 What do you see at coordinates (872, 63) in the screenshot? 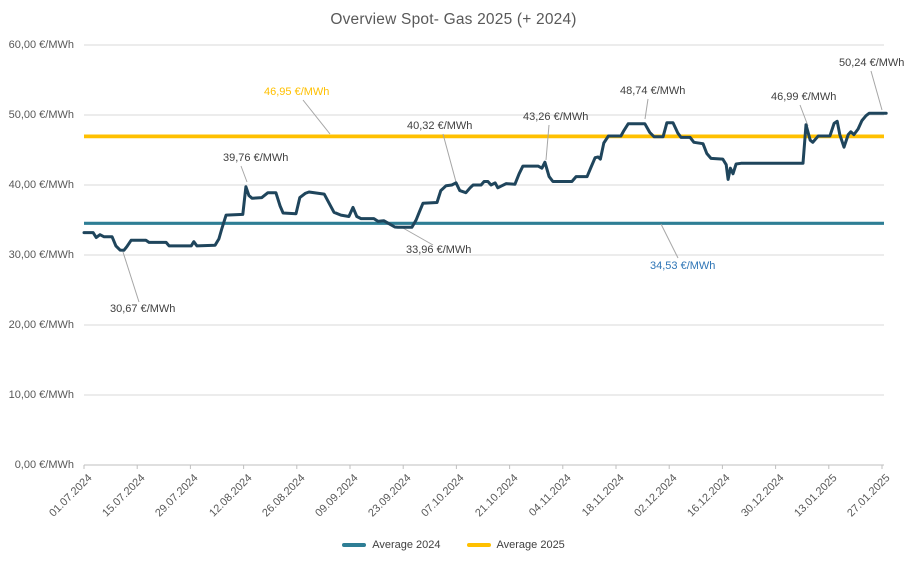
I see `annotation-label: 50,24 €/MWh` at bounding box center [872, 63].